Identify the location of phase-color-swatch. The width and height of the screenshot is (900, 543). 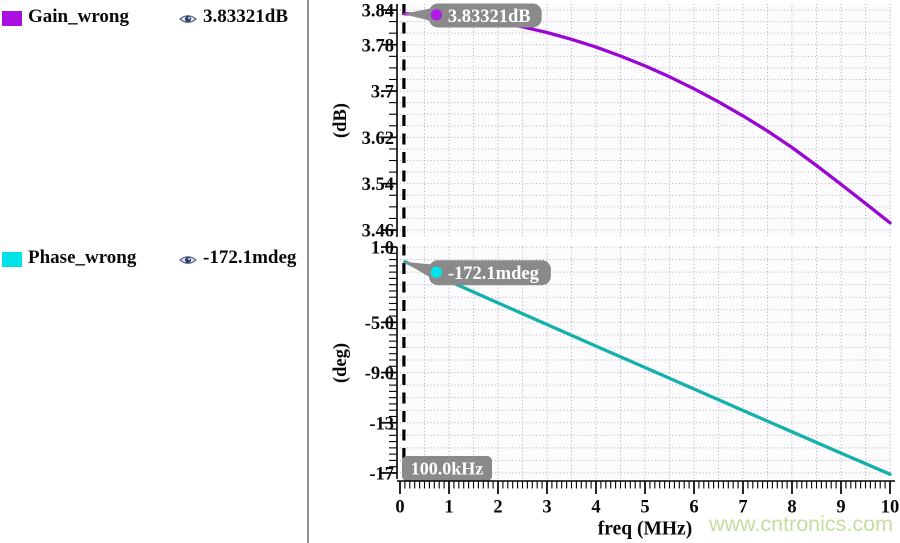
(12, 259).